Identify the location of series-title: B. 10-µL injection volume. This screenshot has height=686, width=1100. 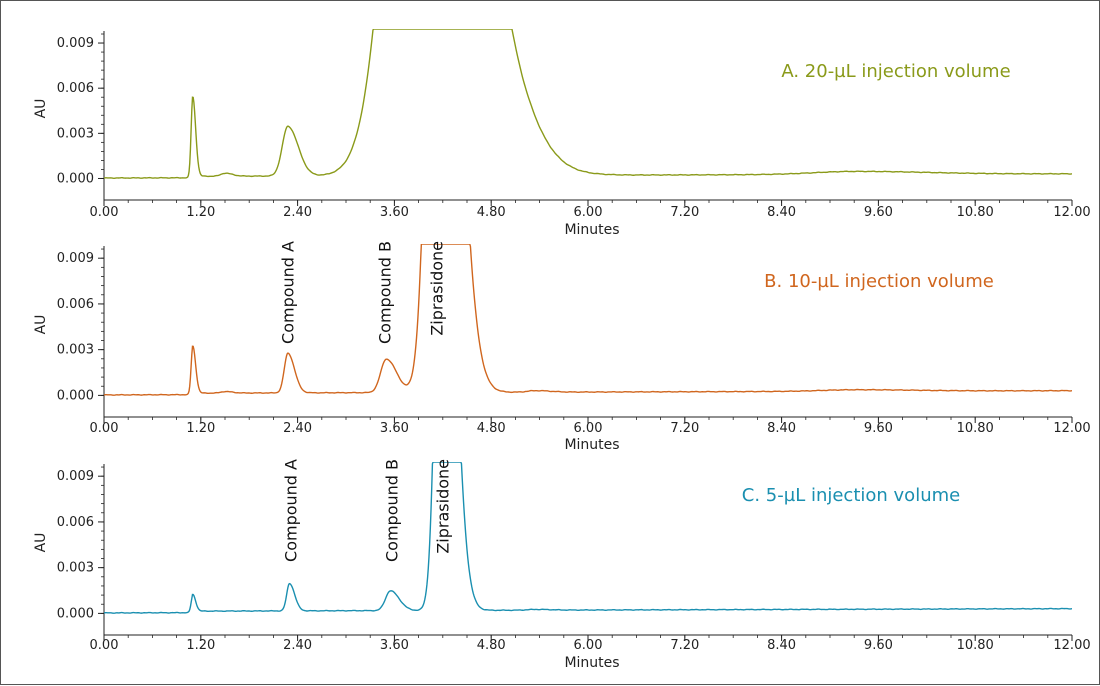
(879, 281).